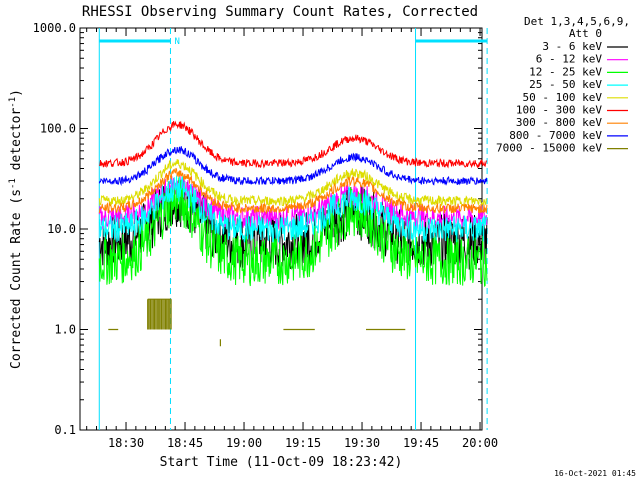 The height and width of the screenshot is (480, 640). What do you see at coordinates (585, 33) in the screenshot?
I see `legend-header-2: Att 0` at bounding box center [585, 33].